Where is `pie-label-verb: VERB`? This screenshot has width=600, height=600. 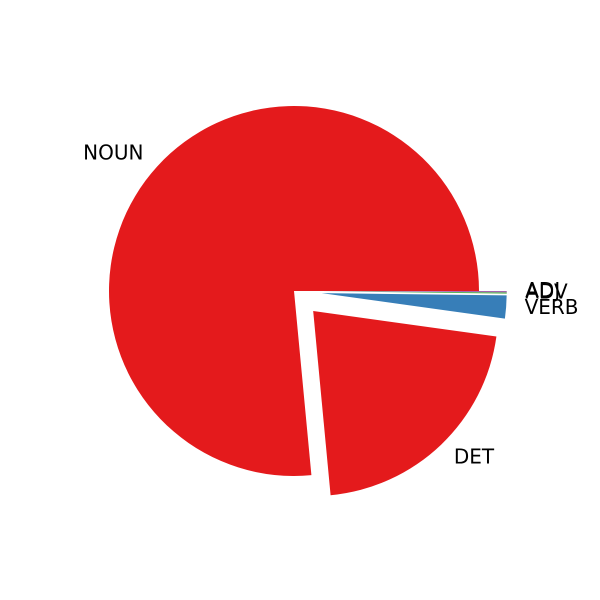
pie-label-verb: VERB is located at coordinates (552, 307).